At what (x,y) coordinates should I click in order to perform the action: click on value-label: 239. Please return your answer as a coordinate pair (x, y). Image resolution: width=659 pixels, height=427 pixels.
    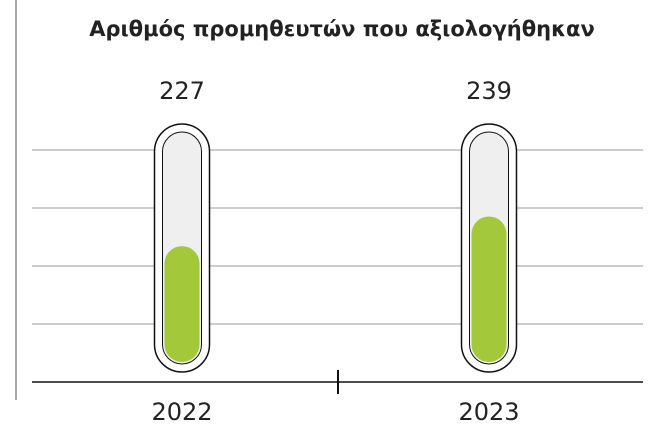
    Looking at the image, I should click on (489, 91).